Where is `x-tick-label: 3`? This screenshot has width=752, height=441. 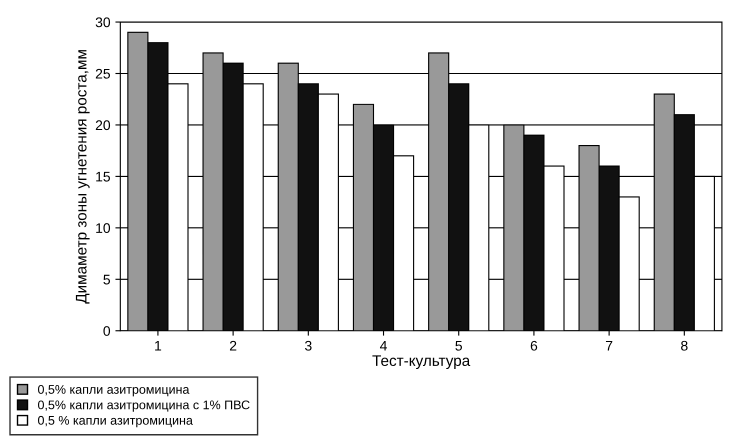 x-tick-label: 3 is located at coordinates (308, 345).